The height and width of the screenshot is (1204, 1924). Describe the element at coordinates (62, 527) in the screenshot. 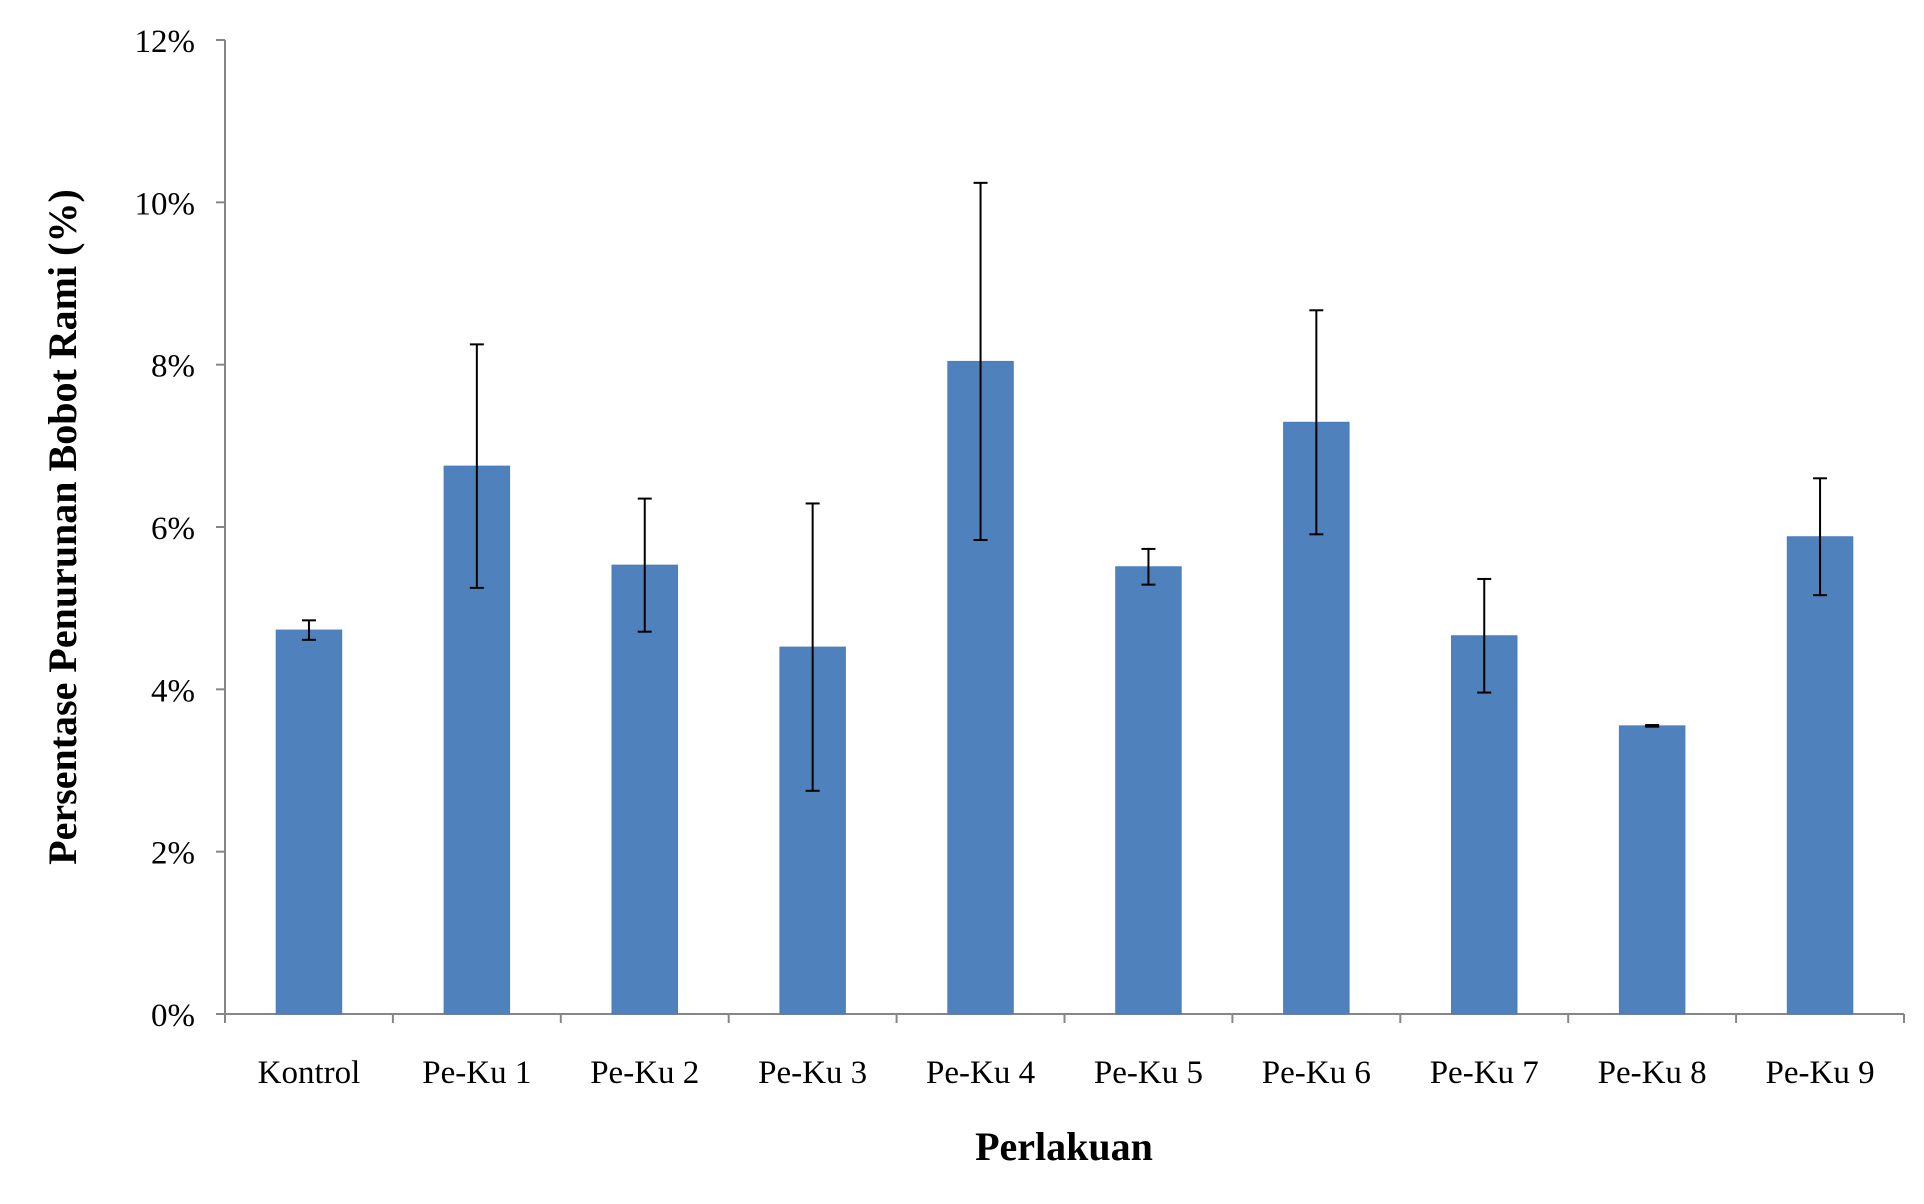

I see `y-axis-title: Persentase Penurunan Bobot Rami (%)` at that location.